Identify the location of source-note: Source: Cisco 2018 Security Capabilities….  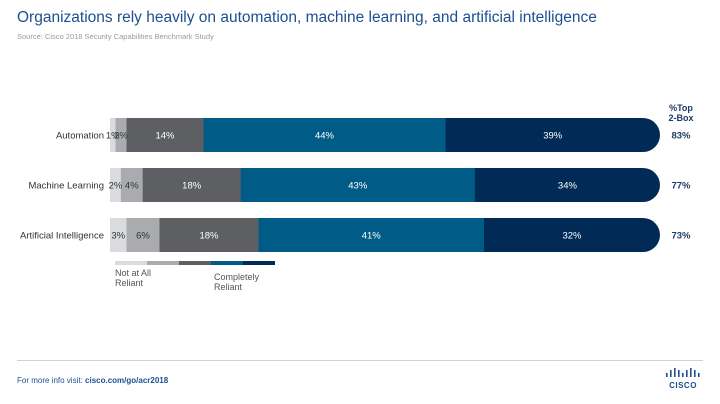
(115, 36).